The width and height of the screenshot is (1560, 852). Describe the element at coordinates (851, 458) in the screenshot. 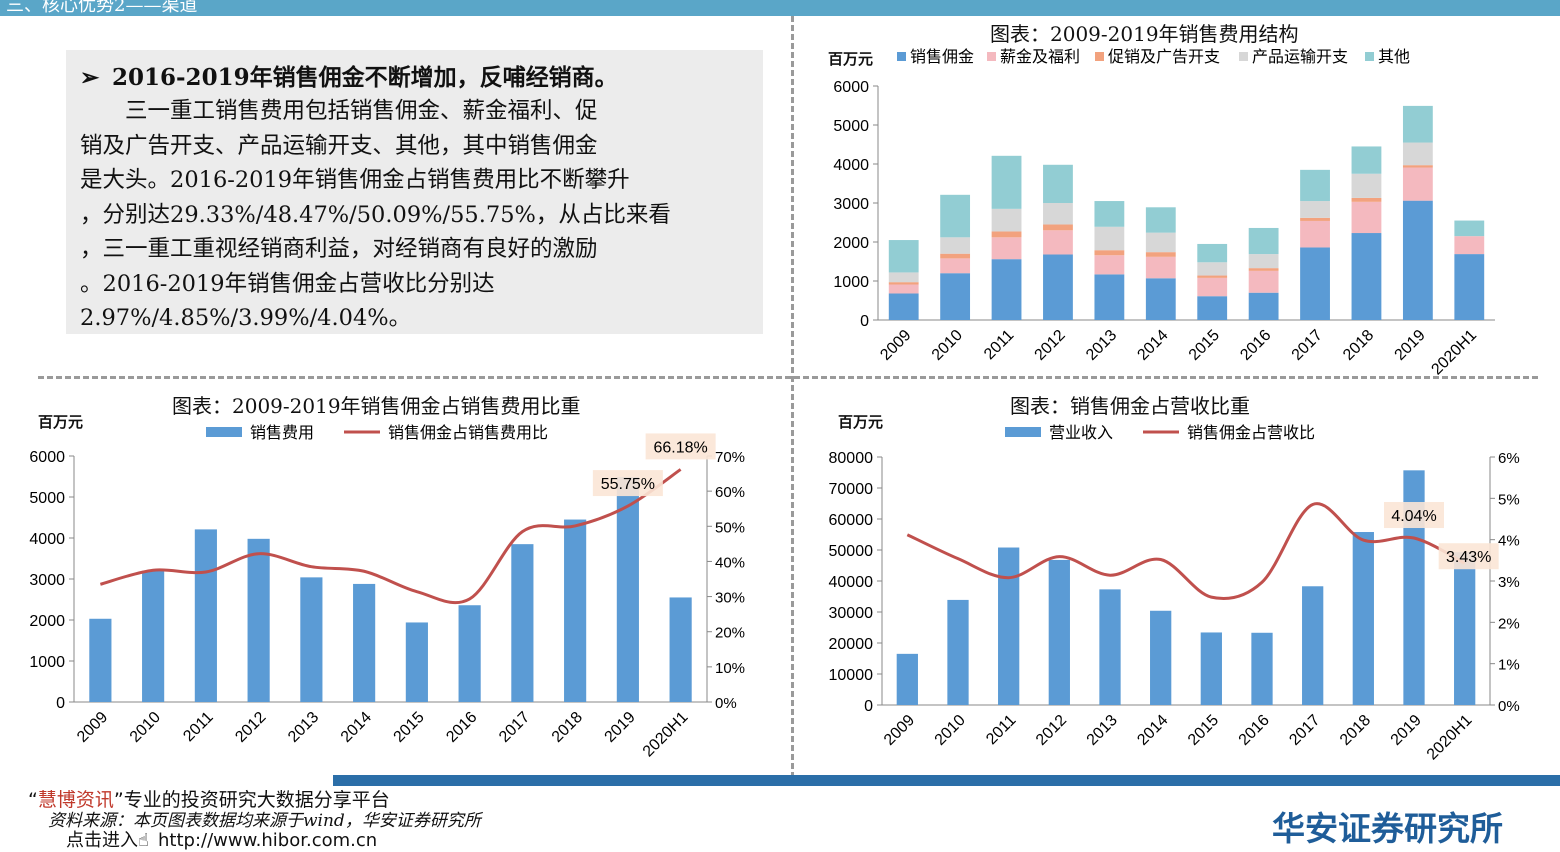

I see `y-tick-label: 80000` at that location.